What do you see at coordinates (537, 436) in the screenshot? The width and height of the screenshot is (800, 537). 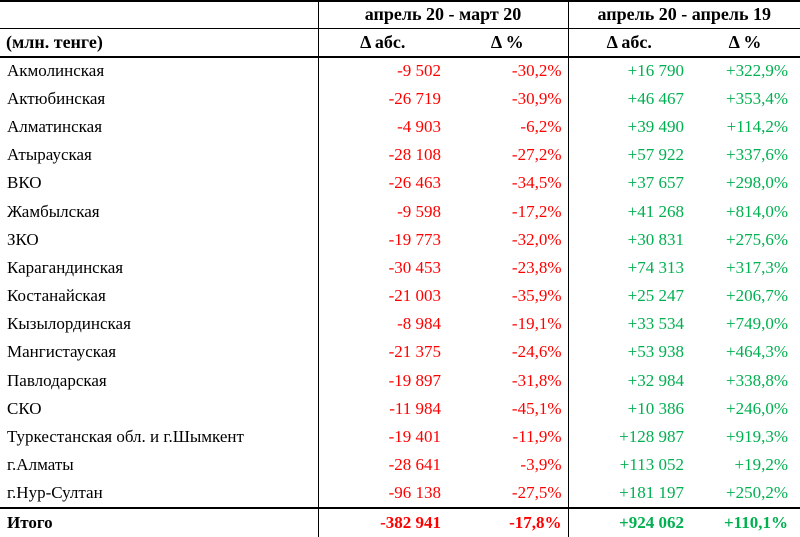 I see `month-pct-cell: -11,9%` at bounding box center [537, 436].